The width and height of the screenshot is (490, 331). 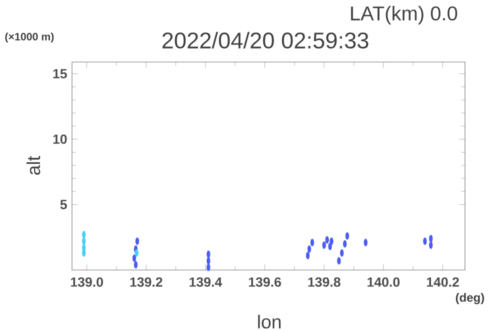 I want to click on y-tick-label: 5, so click(x=63, y=205).